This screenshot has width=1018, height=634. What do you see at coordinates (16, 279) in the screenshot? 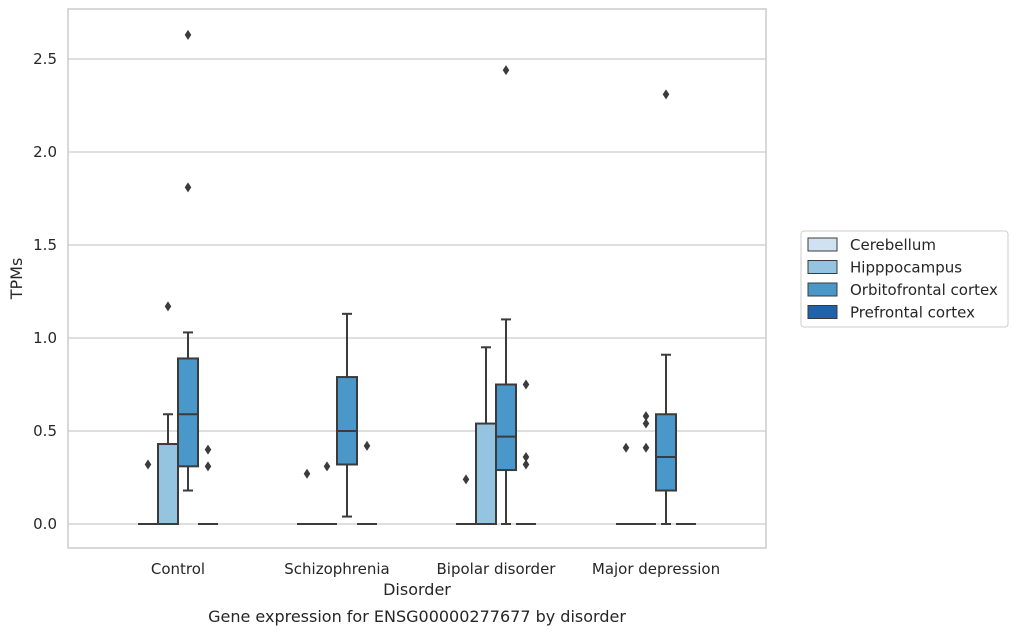
I see `y-axis-label: TPMs` at bounding box center [16, 279].